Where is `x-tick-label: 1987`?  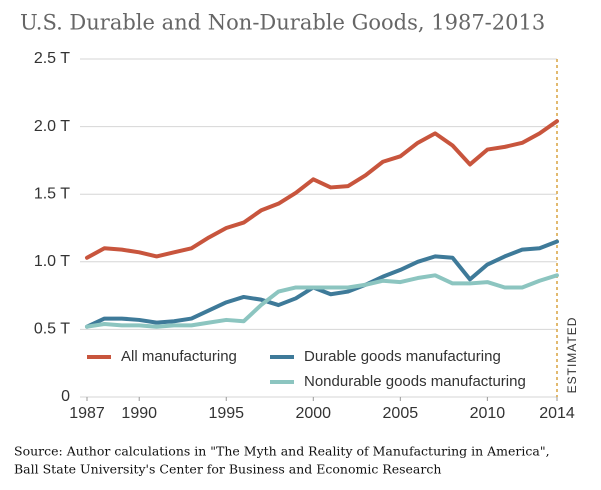
x-tick-label: 1987 is located at coordinates (87, 413).